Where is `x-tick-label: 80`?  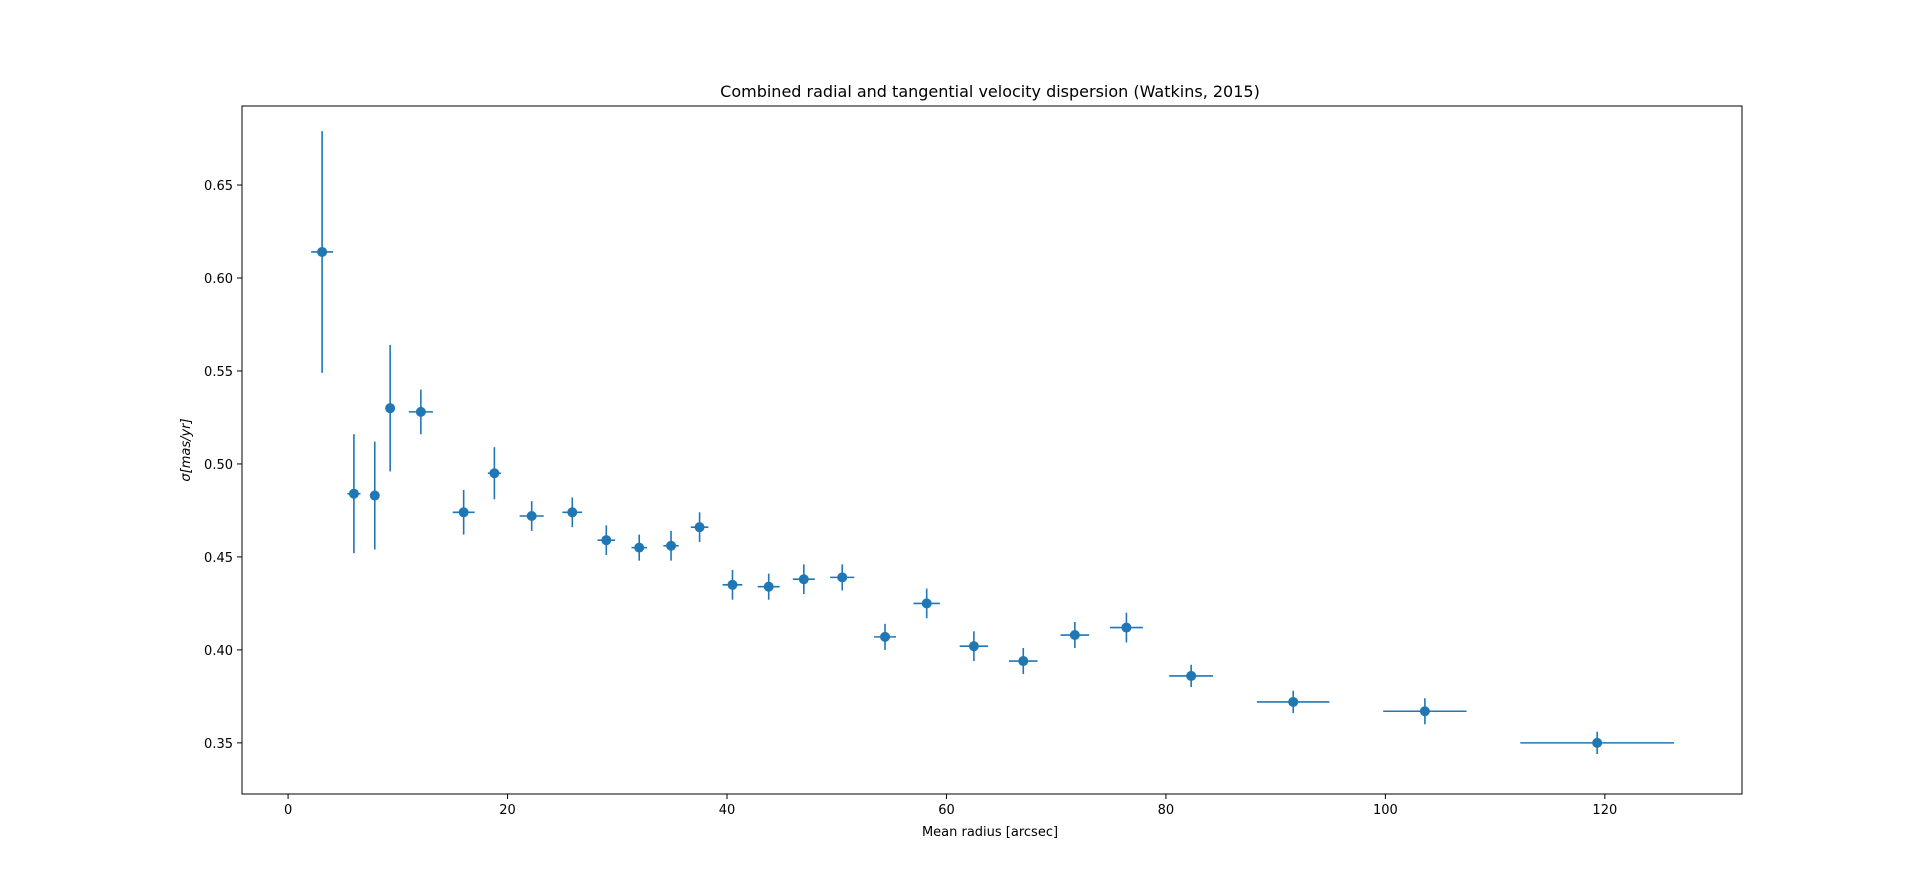
x-tick-label: 80 is located at coordinates (1166, 810).